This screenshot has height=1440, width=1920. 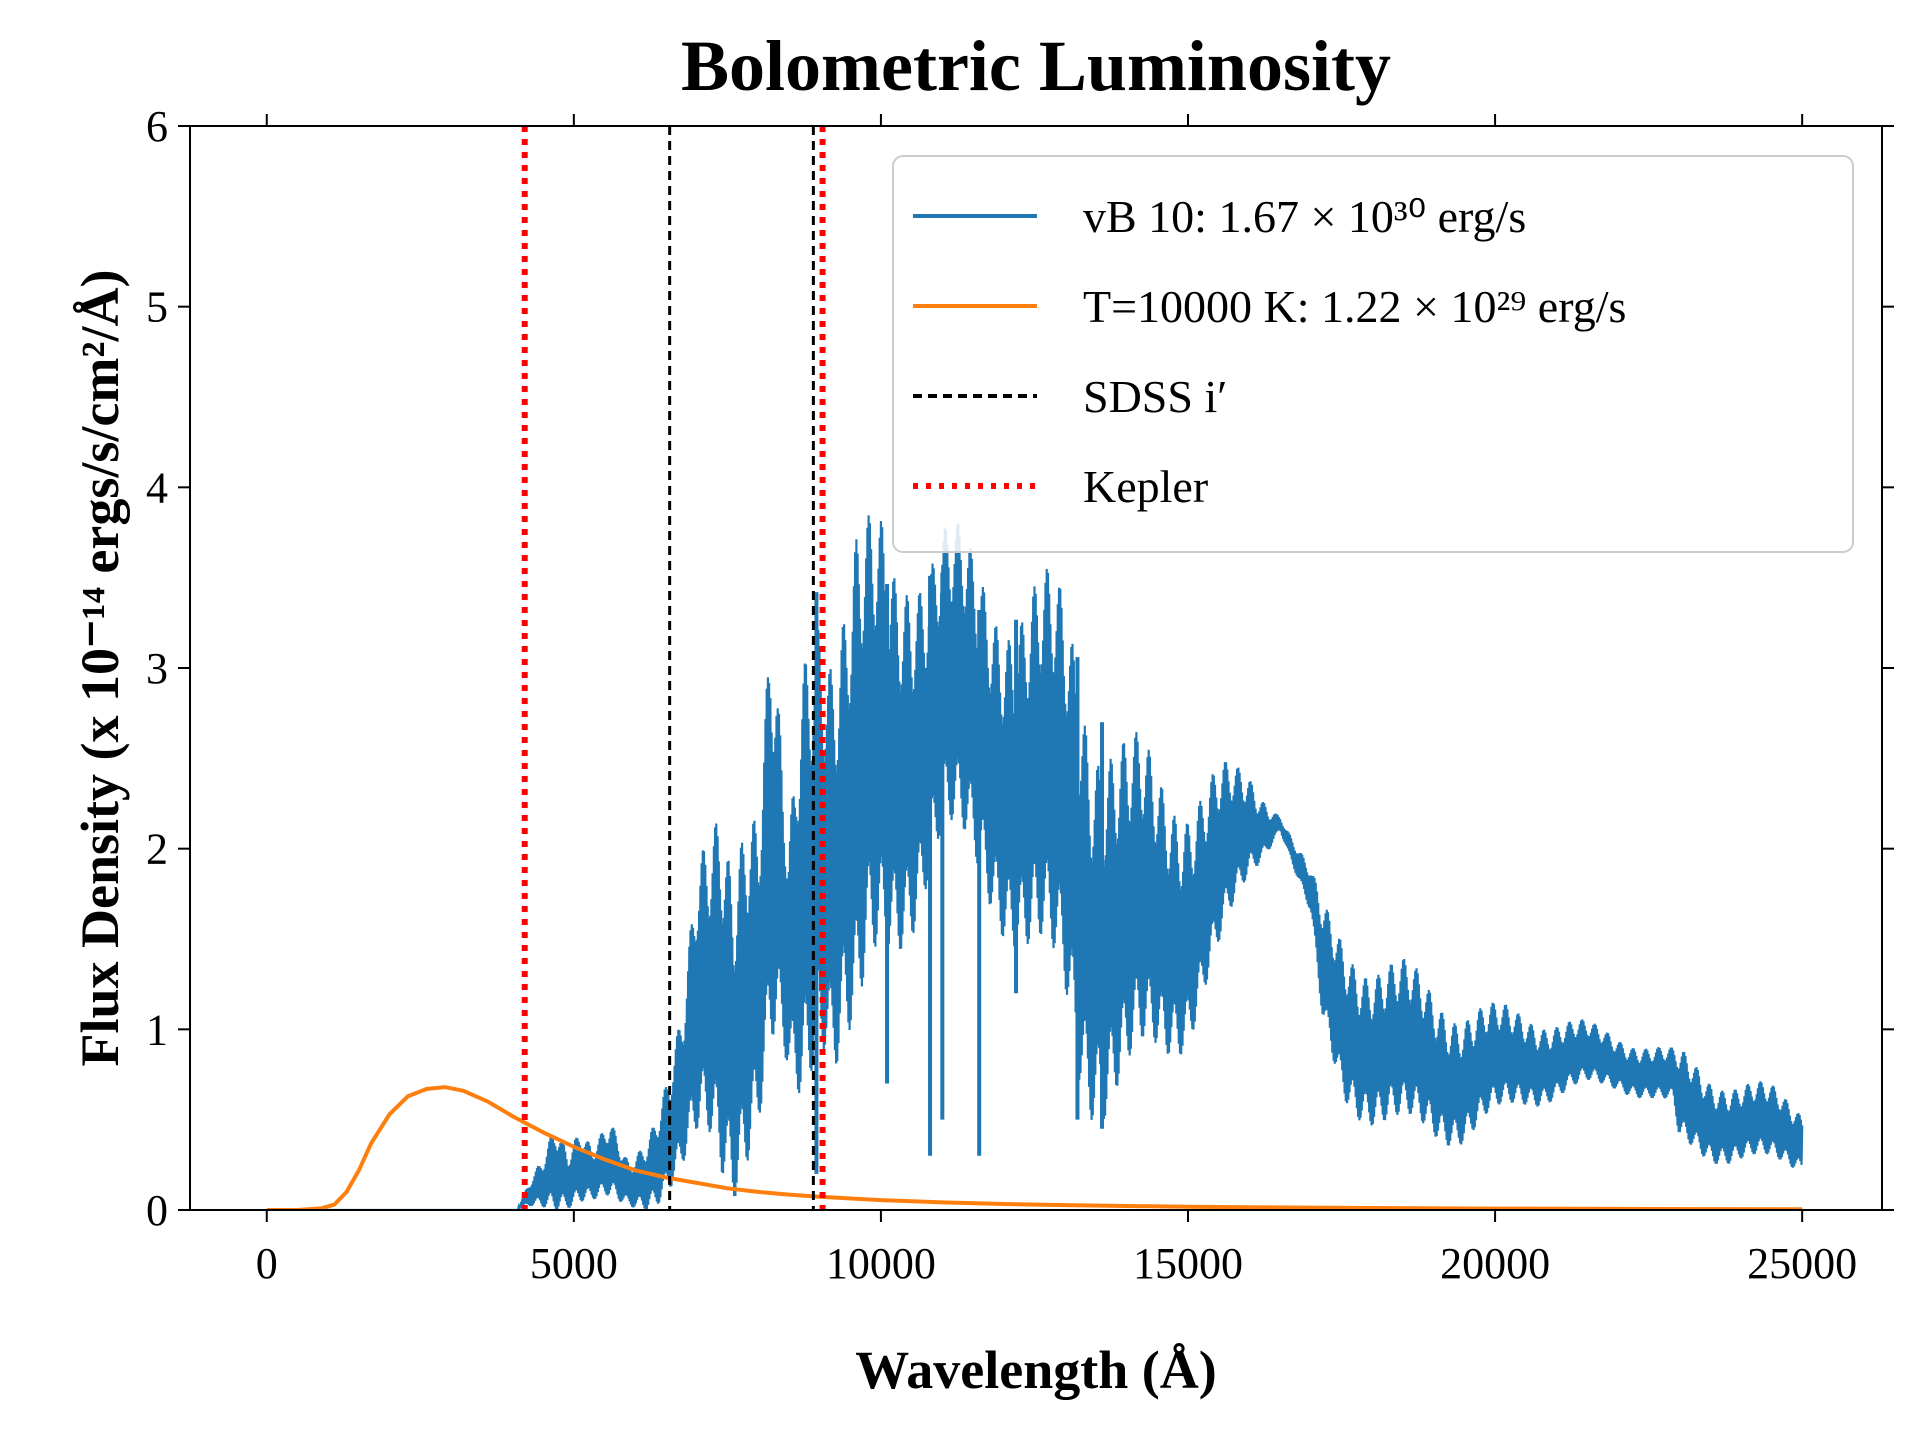 I want to click on x-tick-label: 0, so click(x=267, y=1263).